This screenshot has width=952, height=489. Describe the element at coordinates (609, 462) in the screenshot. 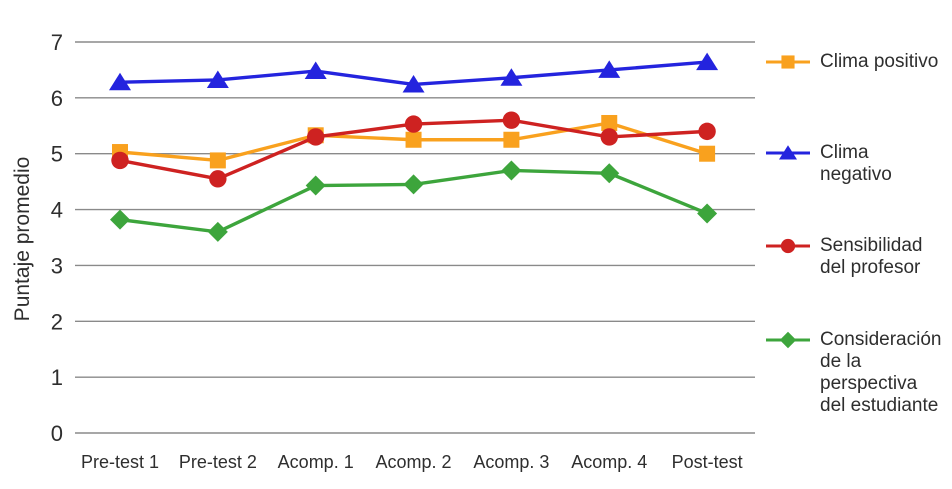

I see `x-tick-label-5: Acomp. 4` at that location.